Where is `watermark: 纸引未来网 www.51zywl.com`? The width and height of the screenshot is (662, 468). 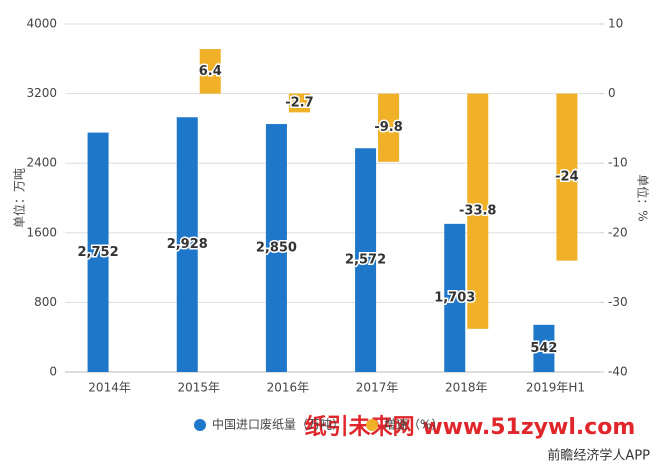 watermark: 纸引未来网 www.51zywl.com is located at coordinates (470, 427).